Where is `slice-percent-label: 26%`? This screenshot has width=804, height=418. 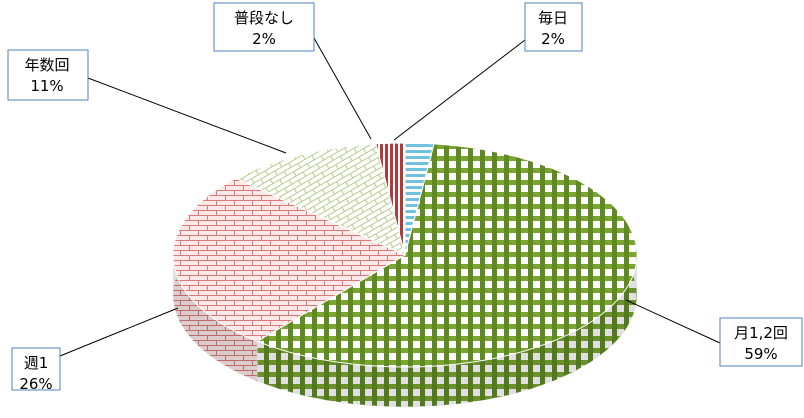
slice-percent-label: 26% is located at coordinates (35, 384).